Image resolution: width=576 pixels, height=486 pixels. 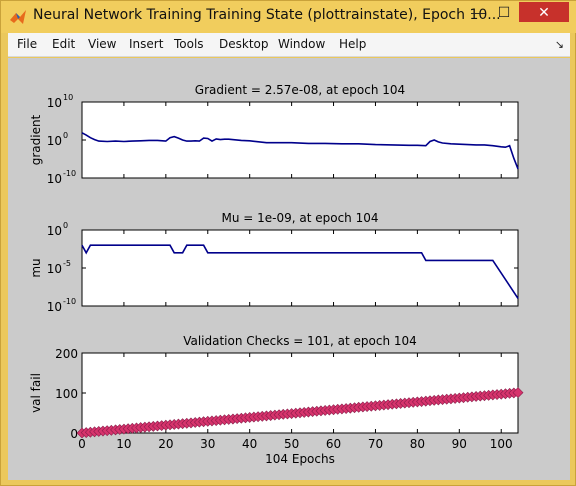 What do you see at coordinates (299, 218) in the screenshot?
I see `axes-title: Mu = 1e-09, at epoch 104` at bounding box center [299, 218].